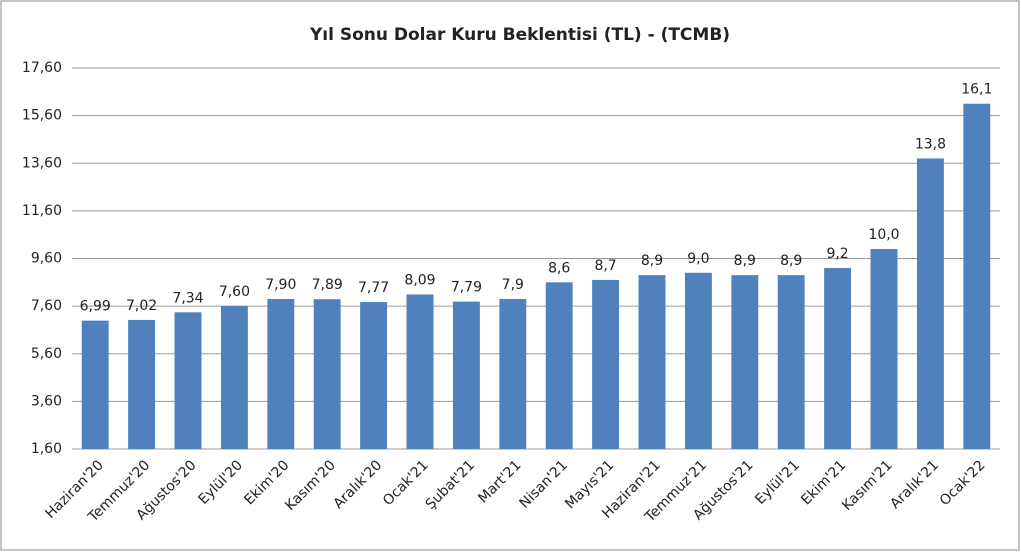  I want to click on y-tick-label: 15,60, so click(42, 116).